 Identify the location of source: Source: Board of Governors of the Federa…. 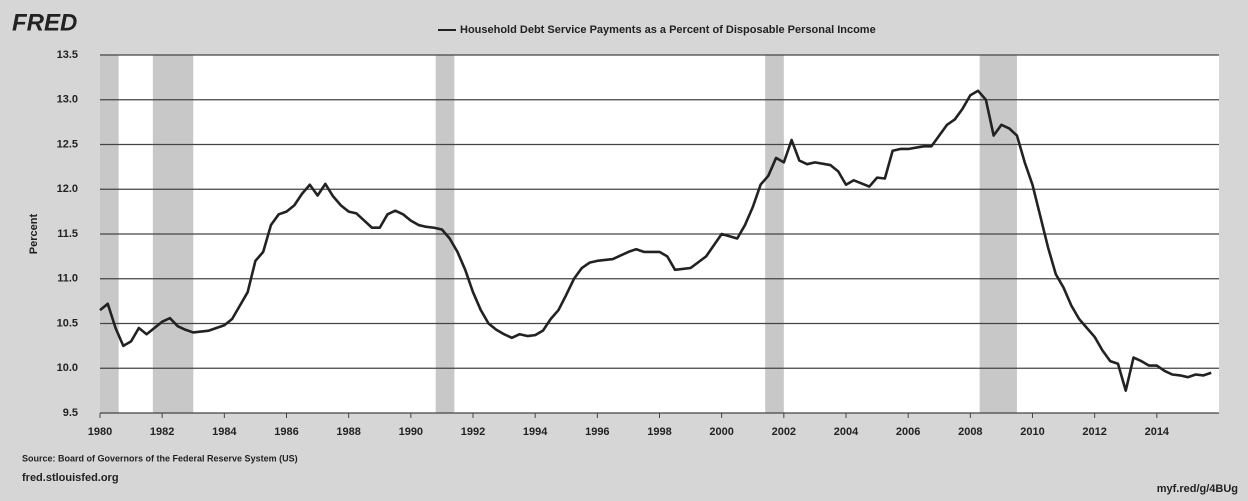
(160, 458).